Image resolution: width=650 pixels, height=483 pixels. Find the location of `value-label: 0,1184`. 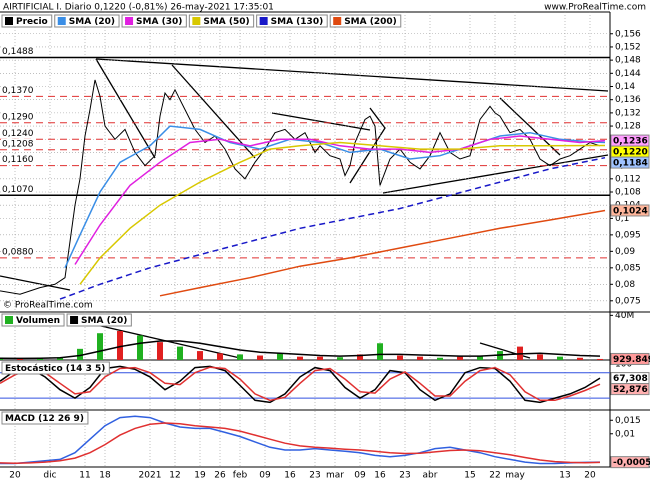

value-label: 0,1184 is located at coordinates (630, 164).